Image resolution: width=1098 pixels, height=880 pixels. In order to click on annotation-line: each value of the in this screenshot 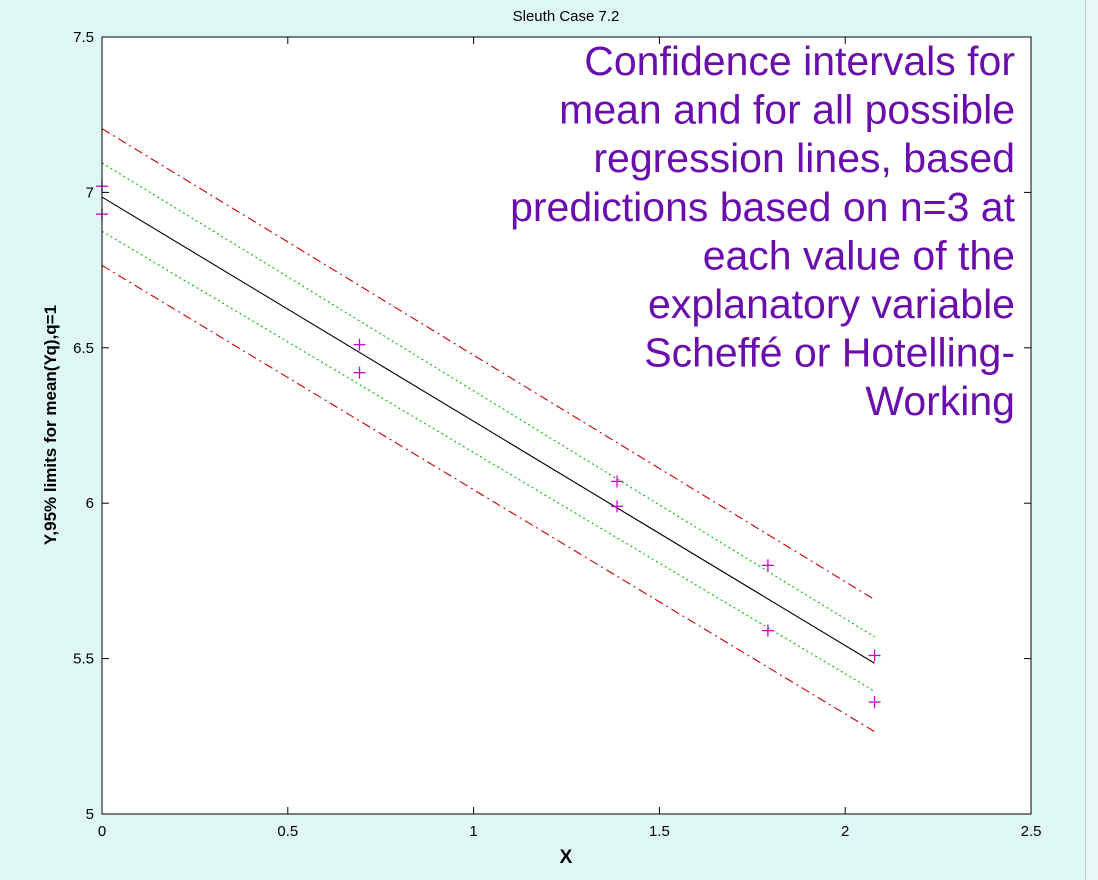, I will do `click(859, 255)`.